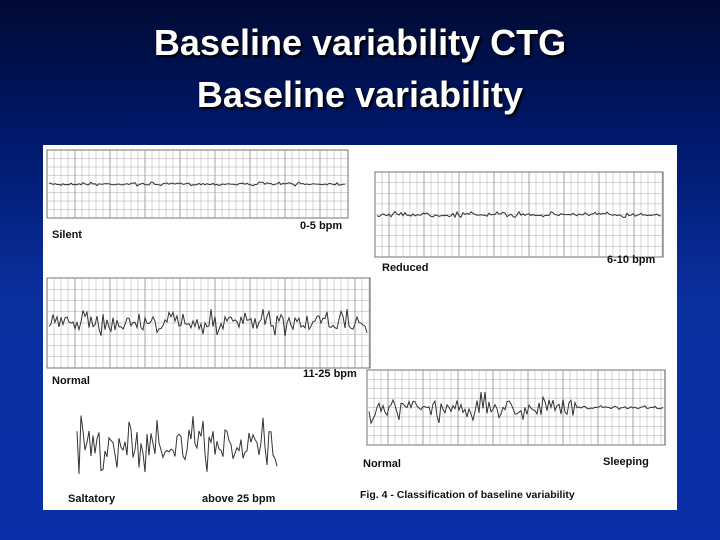 The width and height of the screenshot is (720, 540). I want to click on strip-label: Sleeping, so click(626, 462).